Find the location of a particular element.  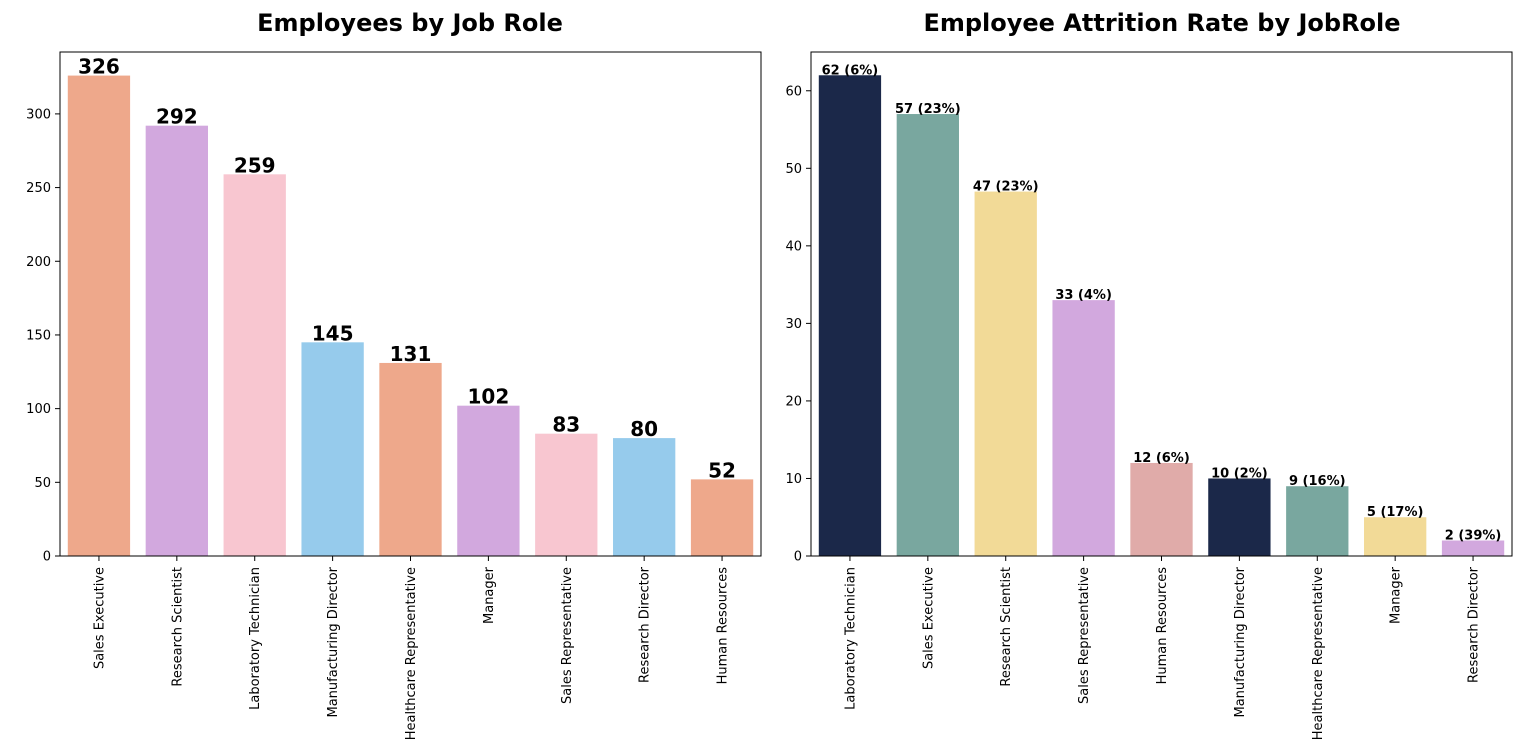

right-y-tick-label-1: 10 is located at coordinates (793, 479).